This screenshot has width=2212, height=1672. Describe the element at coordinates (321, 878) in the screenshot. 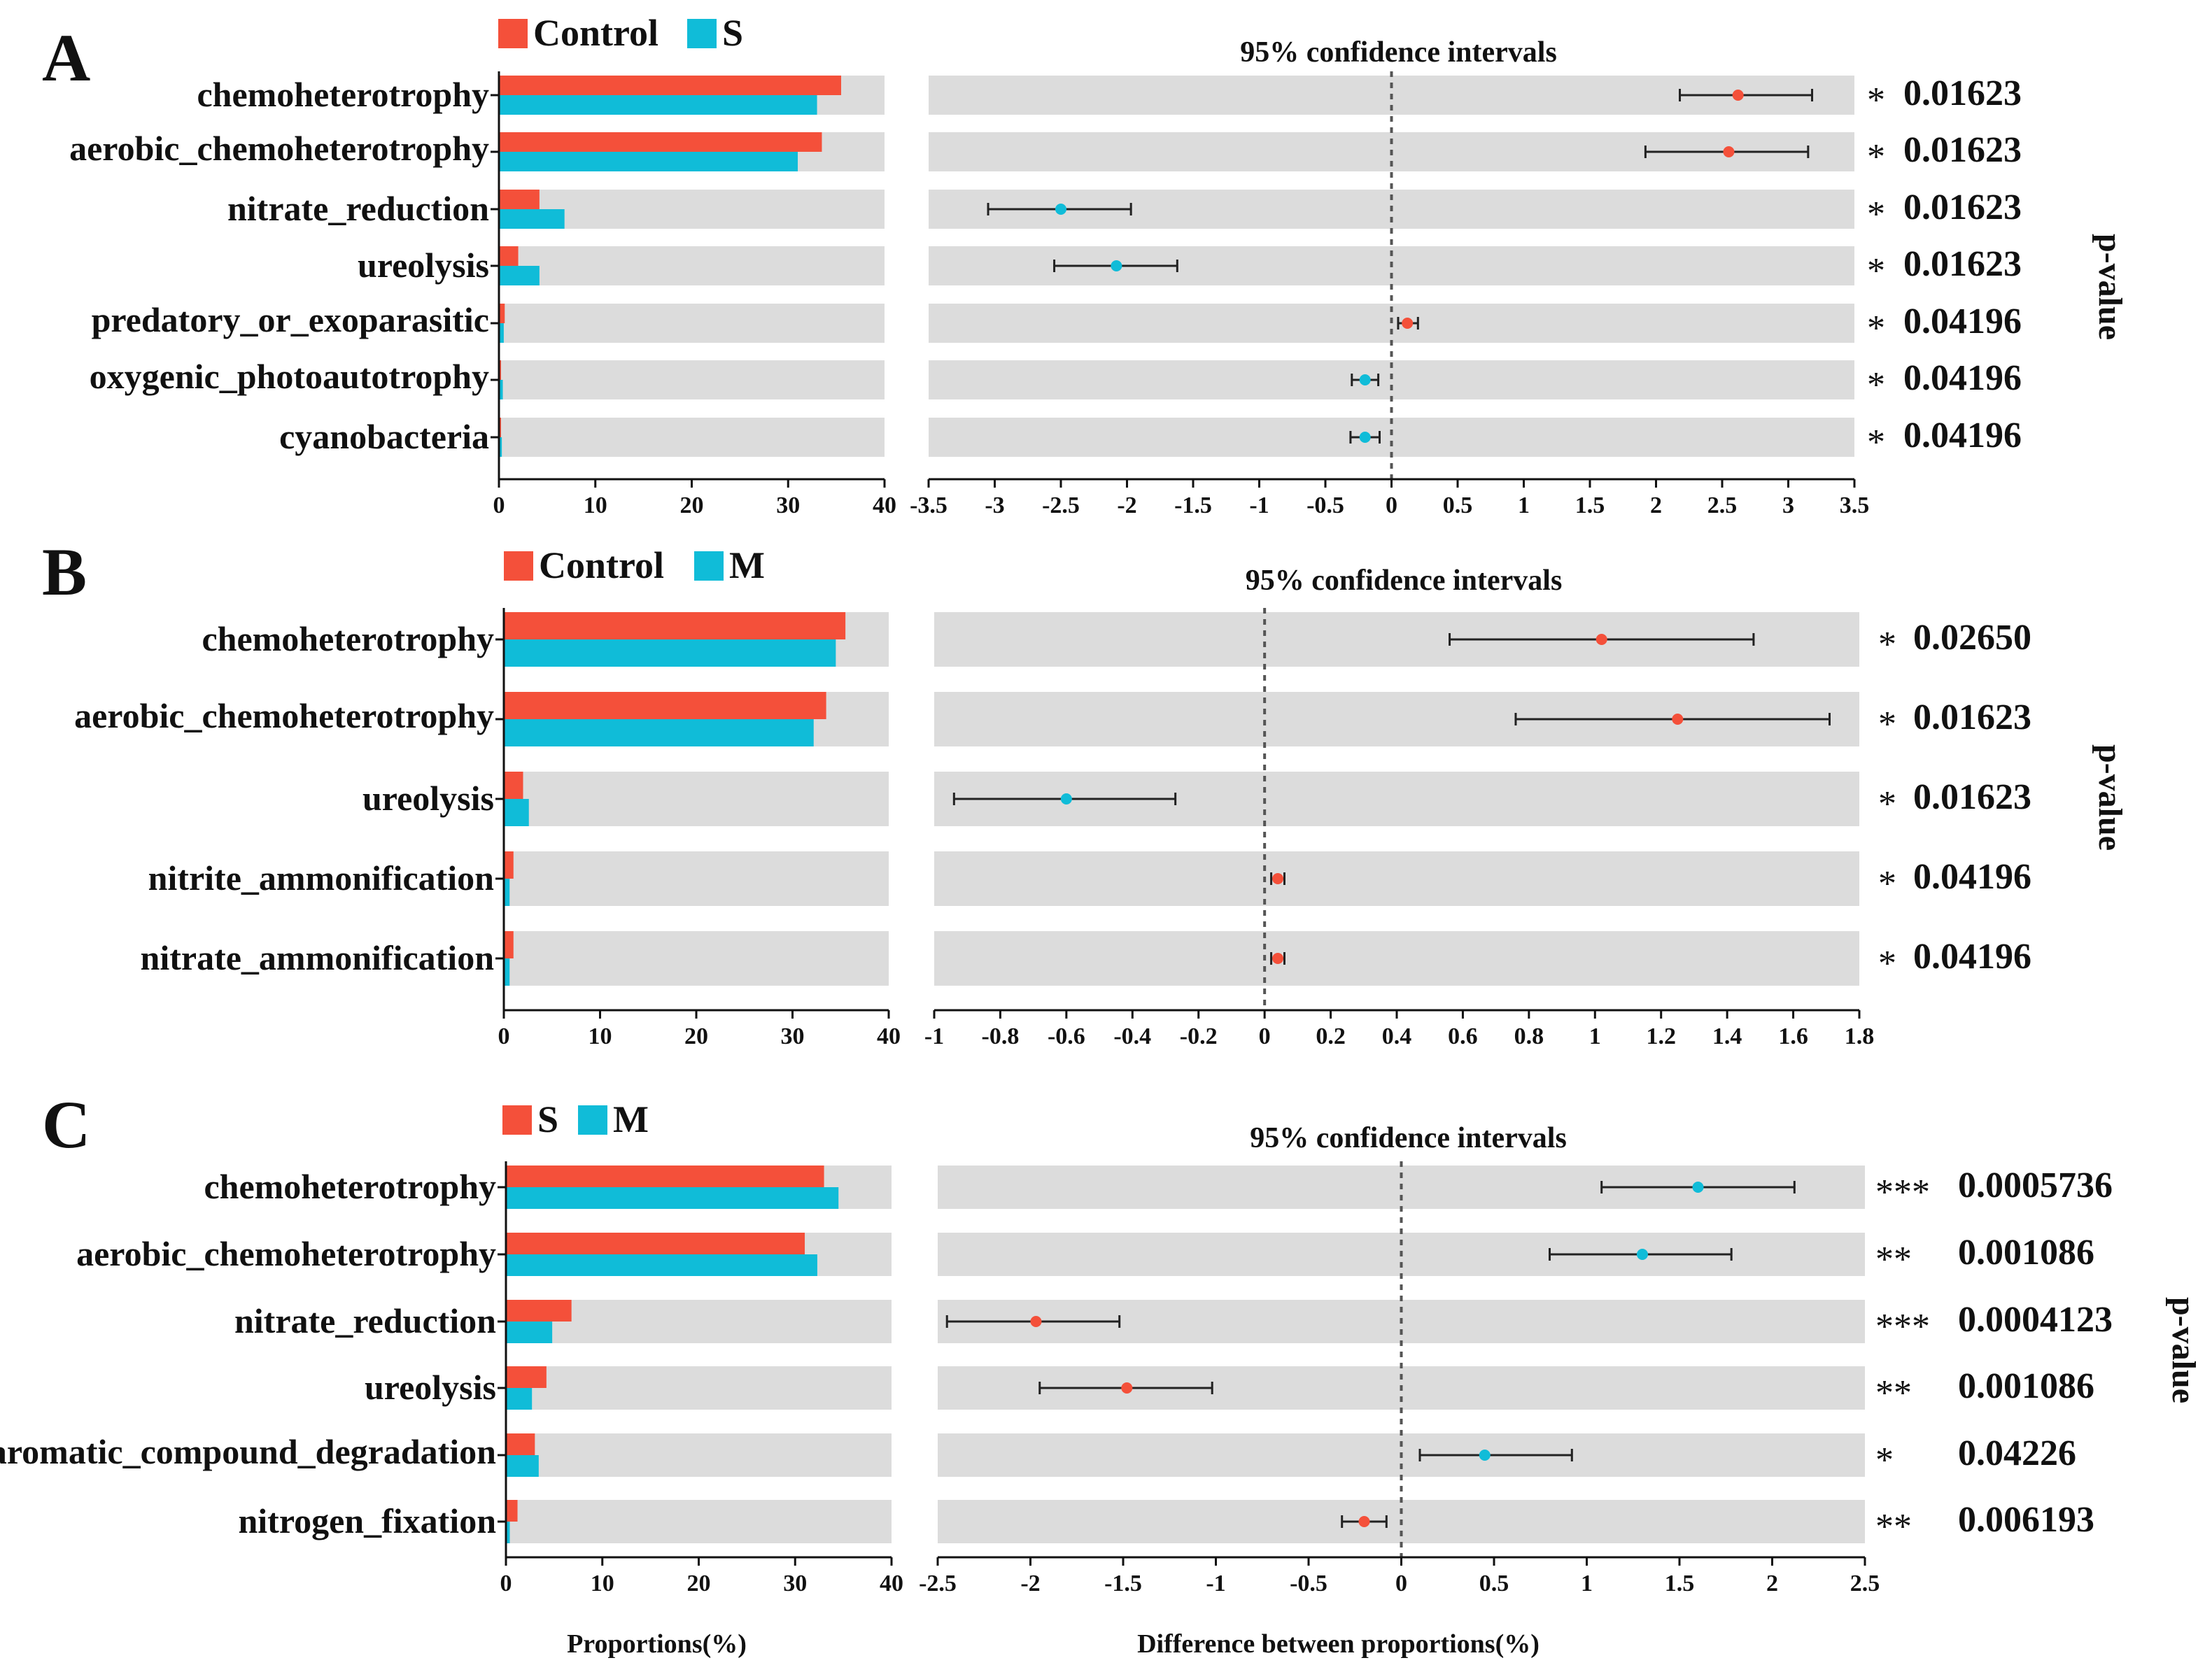

I see `category-label: nitrite_ammonification` at that location.